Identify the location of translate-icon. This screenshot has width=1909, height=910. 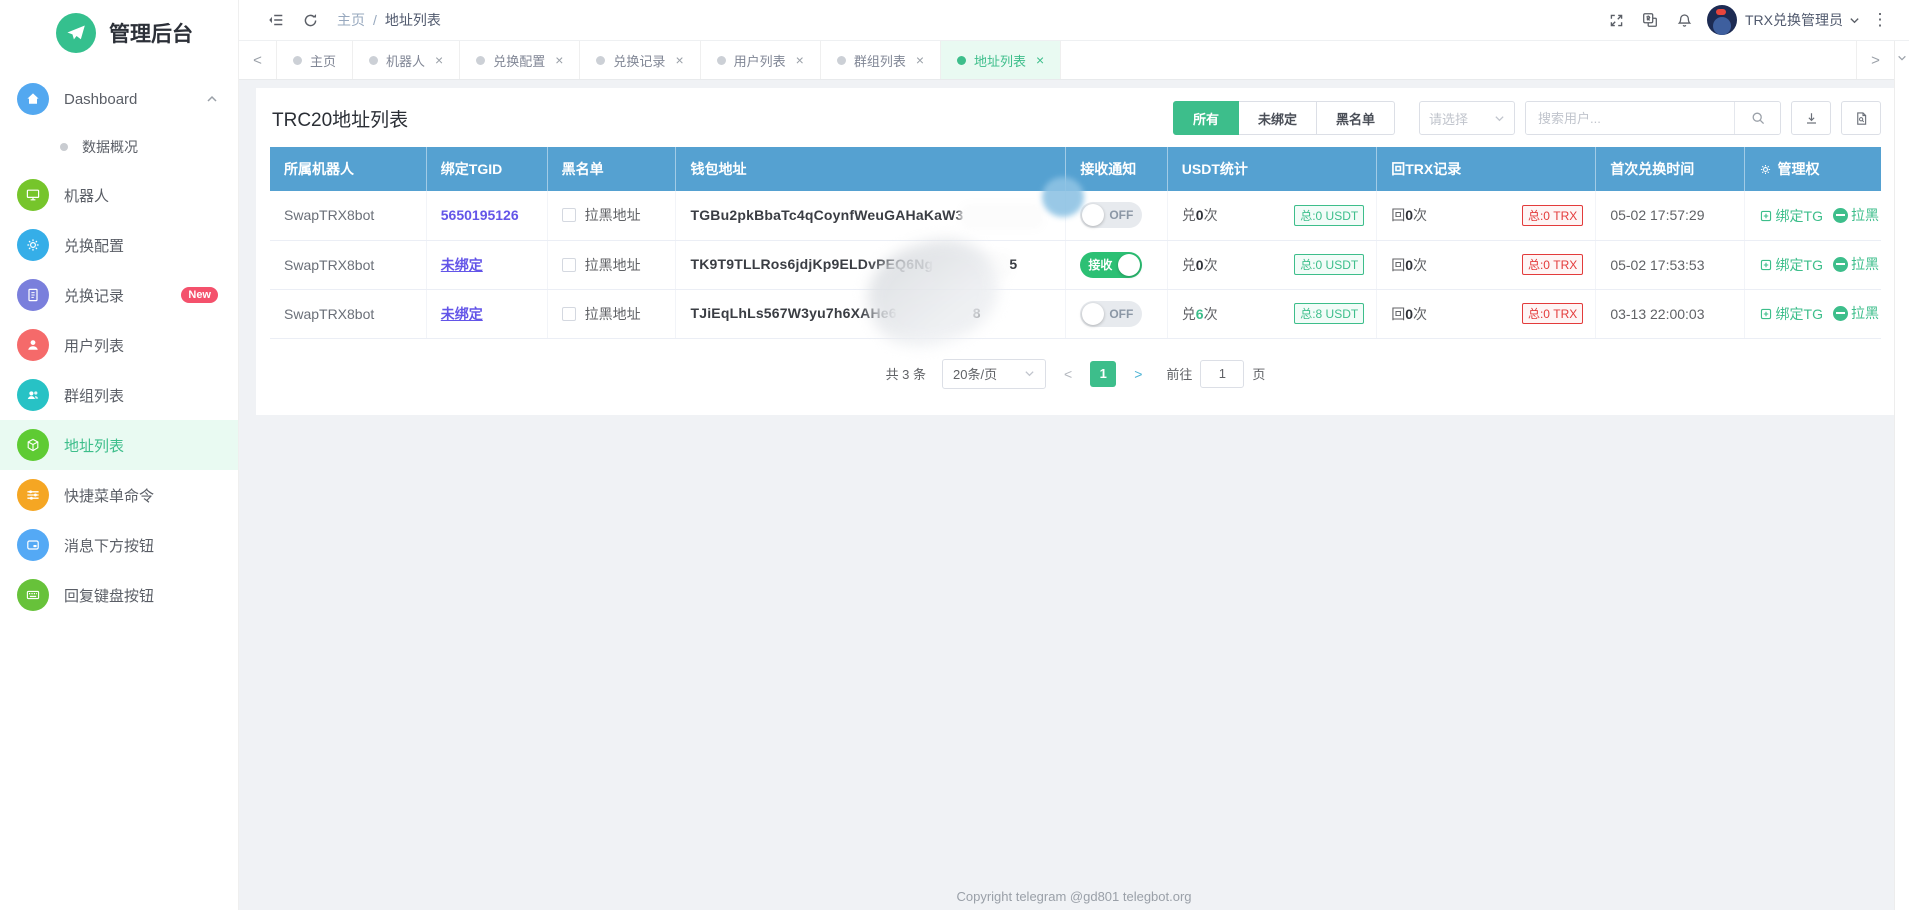
(1650, 20).